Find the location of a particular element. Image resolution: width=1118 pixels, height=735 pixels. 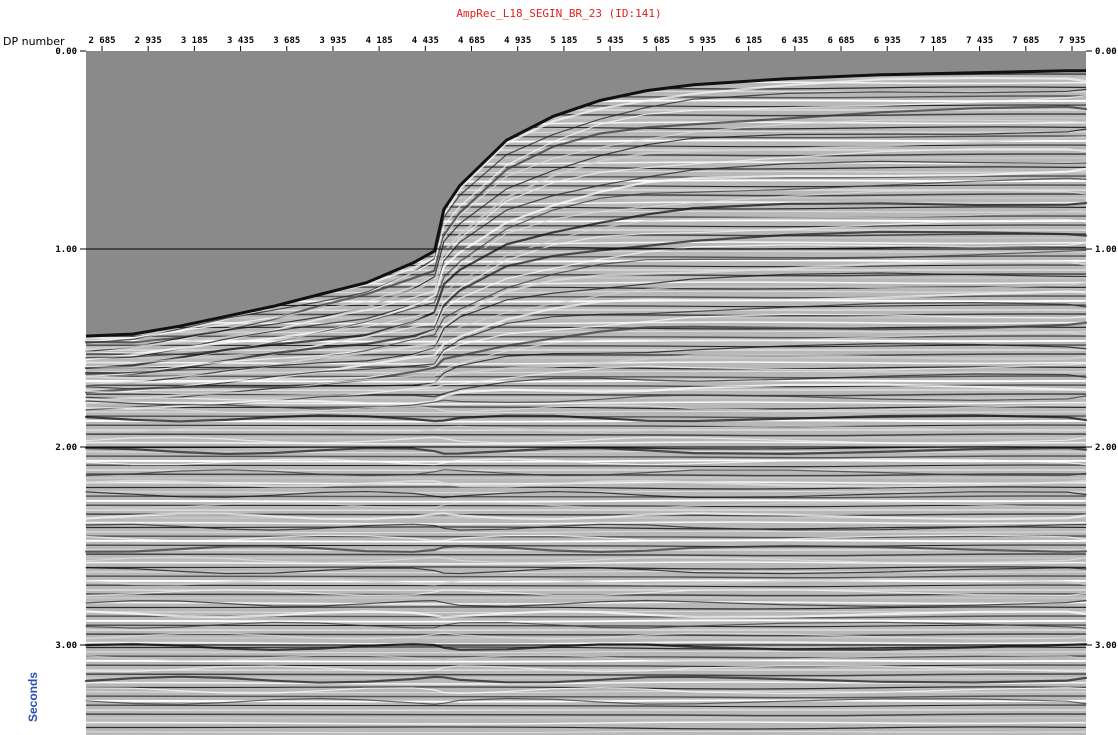

x-tick-label: 6 435 is located at coordinates (794, 41).